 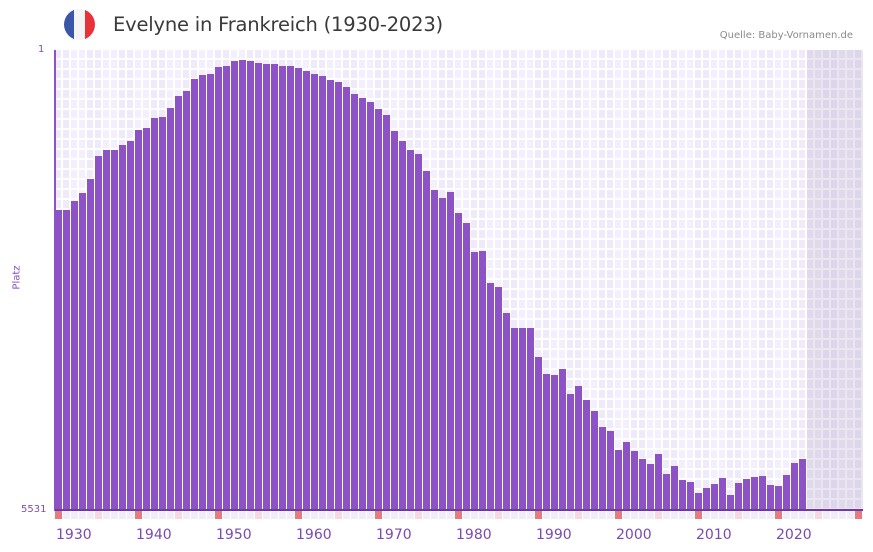 I want to click on bar-1988, so click(x=522, y=419).